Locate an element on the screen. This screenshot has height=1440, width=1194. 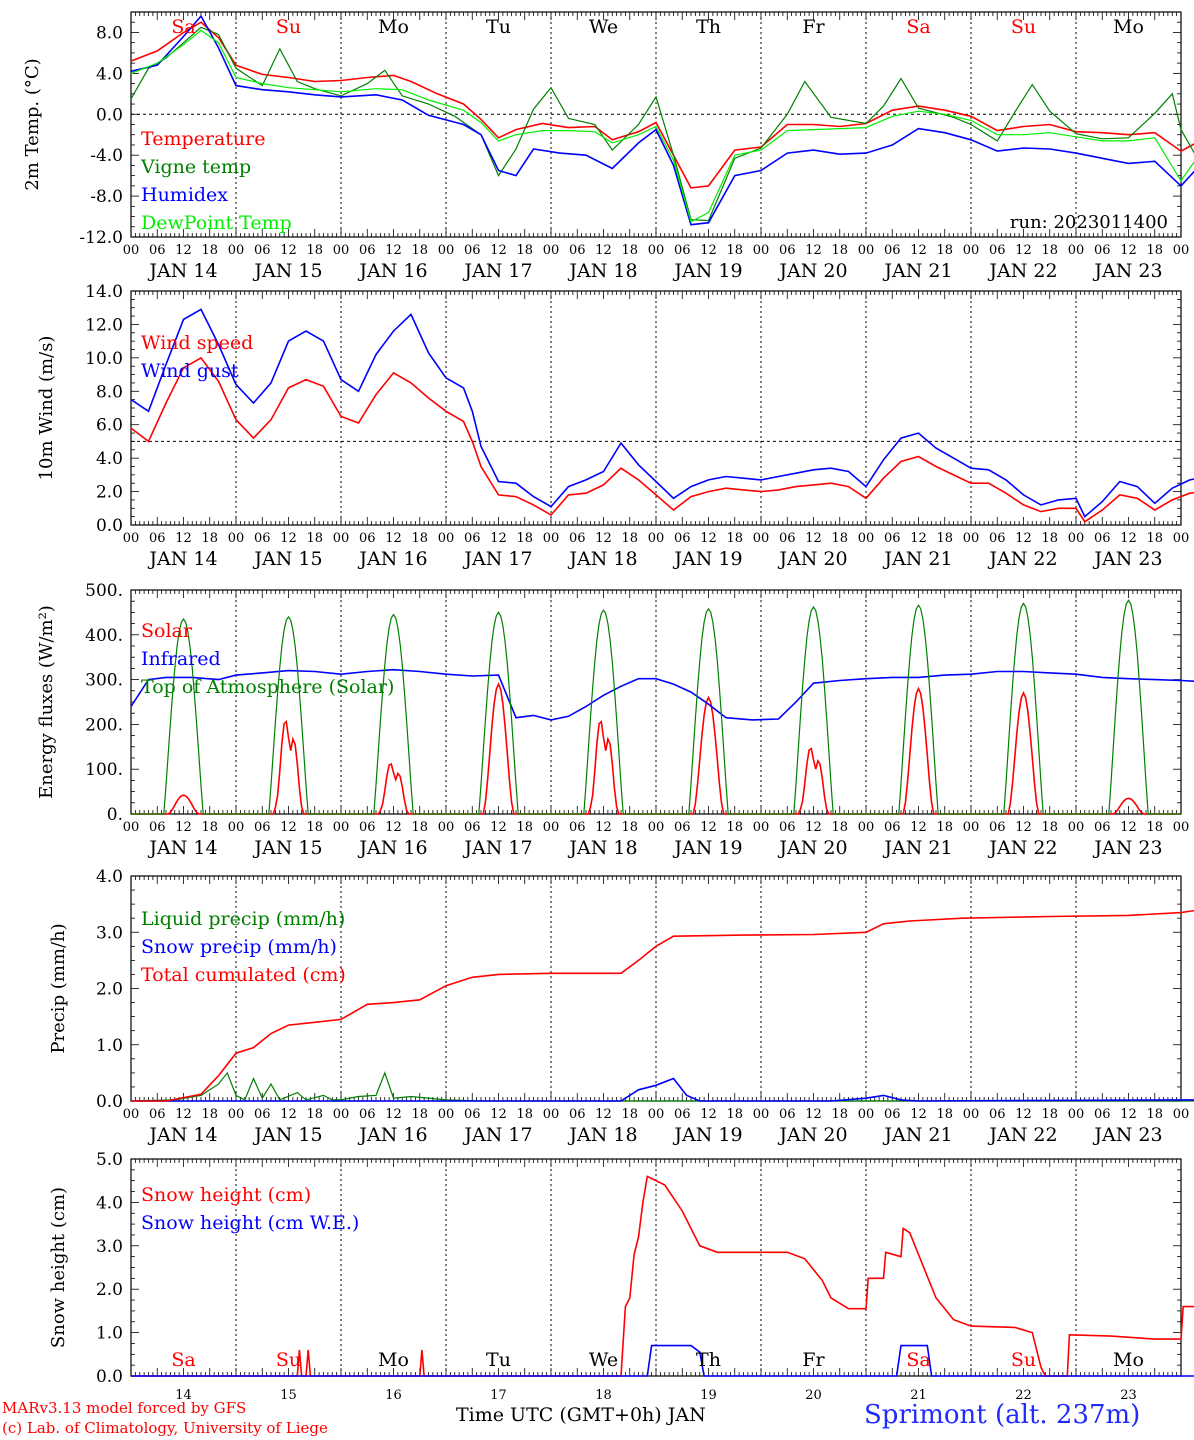
day-date-label: JAN 14 is located at coordinates (182, 559).